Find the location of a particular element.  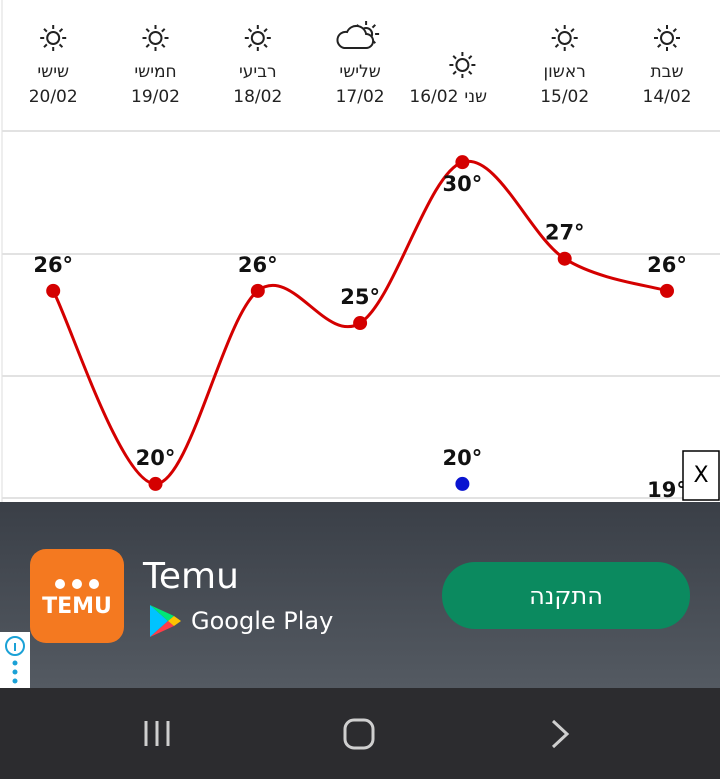

nav-background is located at coordinates (360, 733).